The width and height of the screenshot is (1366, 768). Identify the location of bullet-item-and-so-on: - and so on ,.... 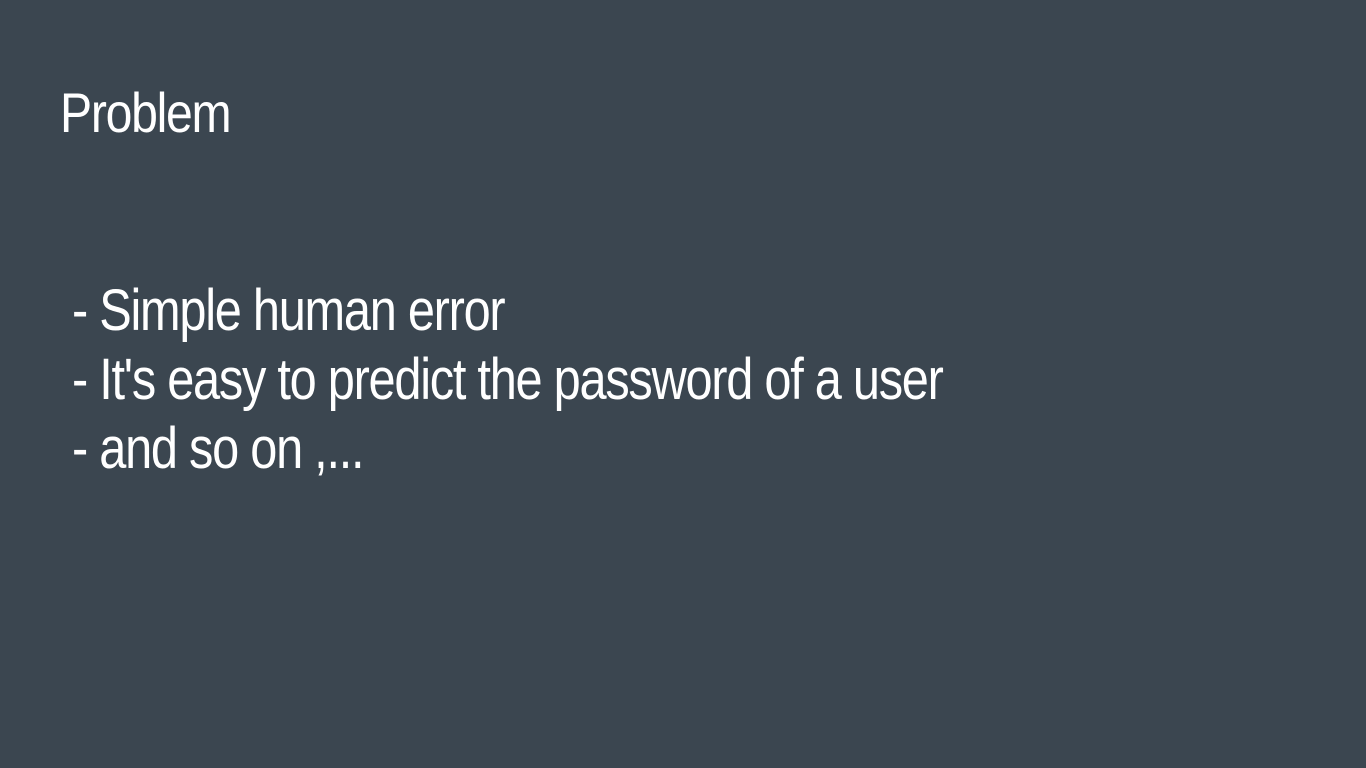
(218, 448).